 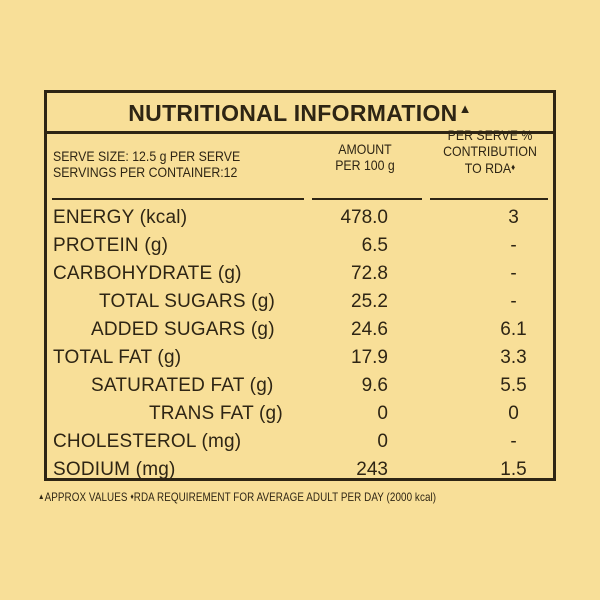 What do you see at coordinates (365, 165) in the screenshot?
I see `column-header-amount-line-2: PER 100 g` at bounding box center [365, 165].